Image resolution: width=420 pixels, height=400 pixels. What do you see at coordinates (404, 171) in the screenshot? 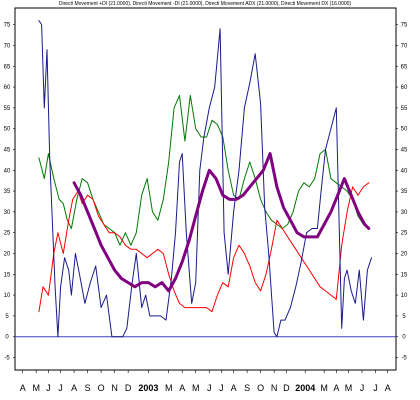
I see `y-tick-label-right: 40` at bounding box center [404, 171].